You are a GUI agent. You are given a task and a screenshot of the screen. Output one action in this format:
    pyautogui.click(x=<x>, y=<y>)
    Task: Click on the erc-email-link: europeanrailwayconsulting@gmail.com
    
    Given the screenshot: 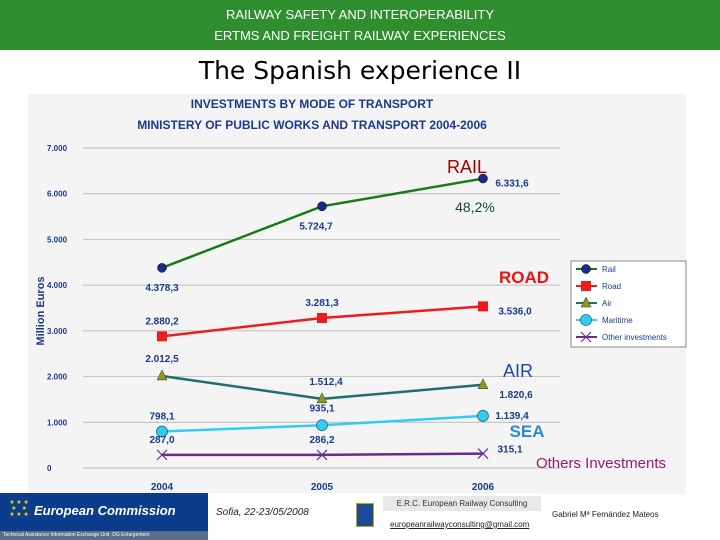 What is the action you would take?
    pyautogui.click(x=460, y=524)
    